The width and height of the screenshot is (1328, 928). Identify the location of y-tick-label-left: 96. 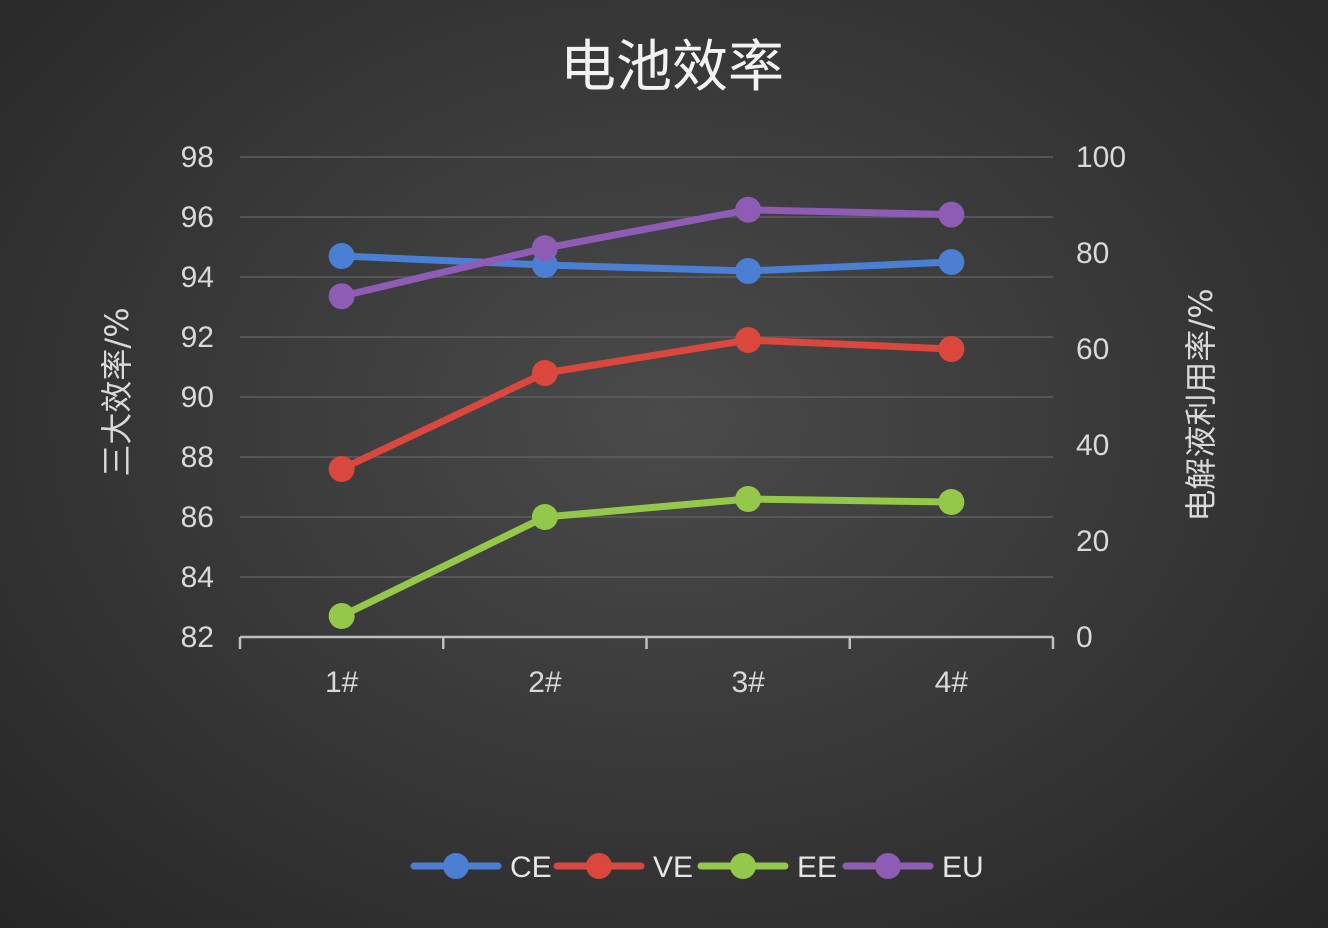
(197, 217).